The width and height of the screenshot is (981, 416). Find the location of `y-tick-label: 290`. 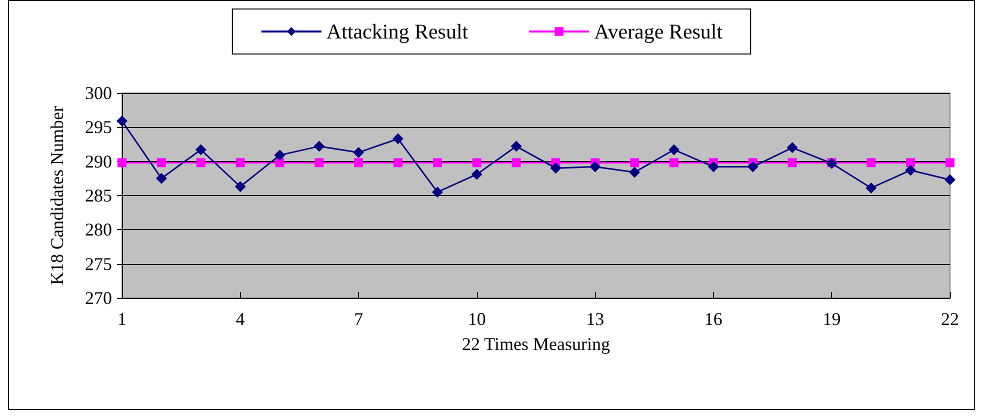

y-tick-label: 290 is located at coordinates (98, 161).